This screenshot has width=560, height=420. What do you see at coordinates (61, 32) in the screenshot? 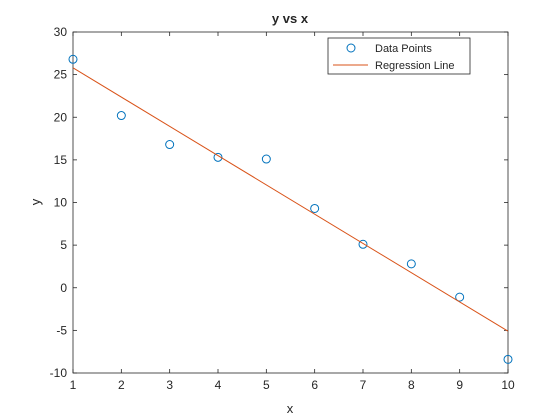
I see `y-tick-label: 30` at bounding box center [61, 32].